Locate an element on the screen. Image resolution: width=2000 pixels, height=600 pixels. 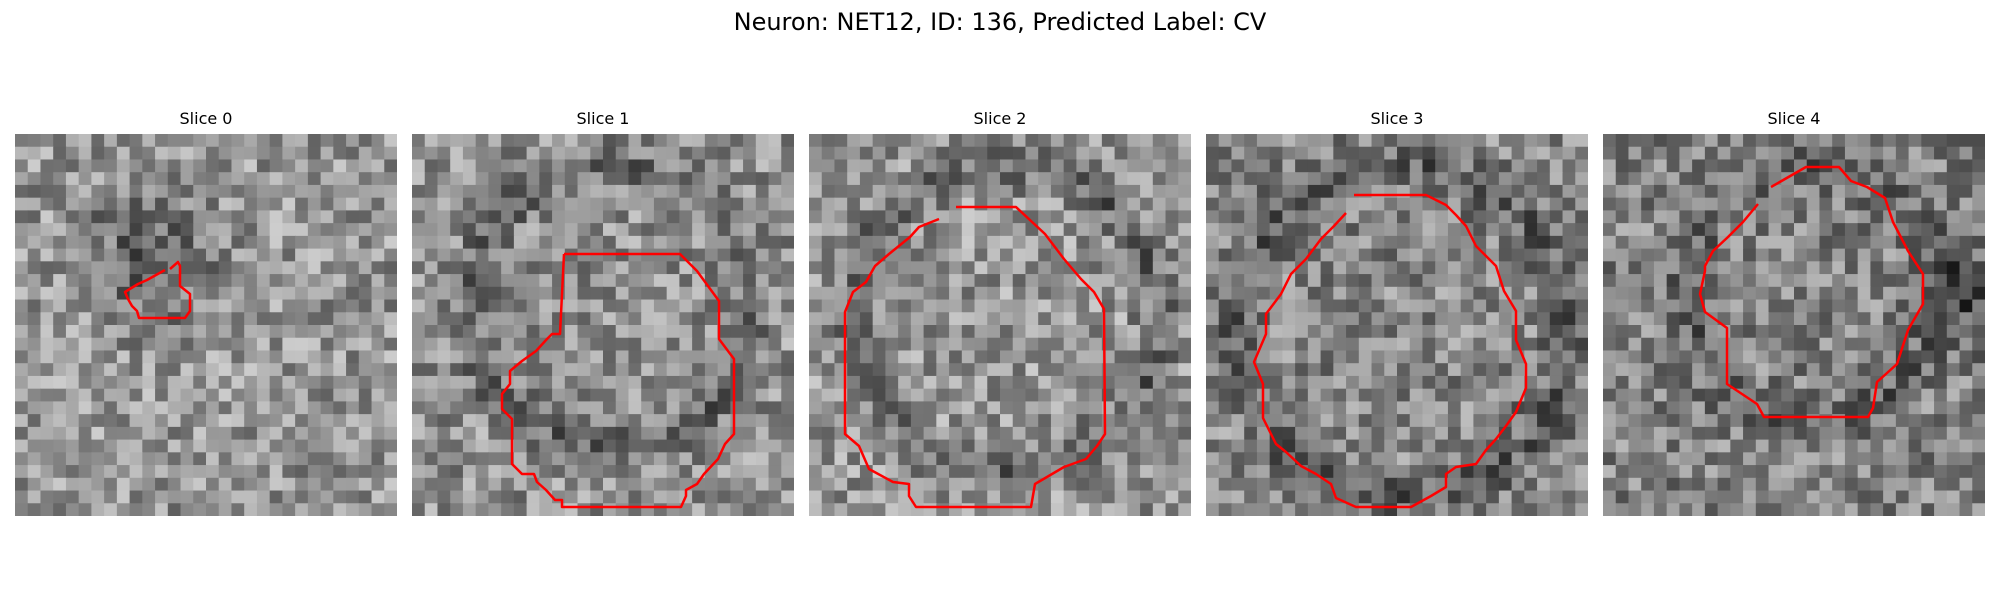
slice-title-2: Slice 2 is located at coordinates (1000, 118).